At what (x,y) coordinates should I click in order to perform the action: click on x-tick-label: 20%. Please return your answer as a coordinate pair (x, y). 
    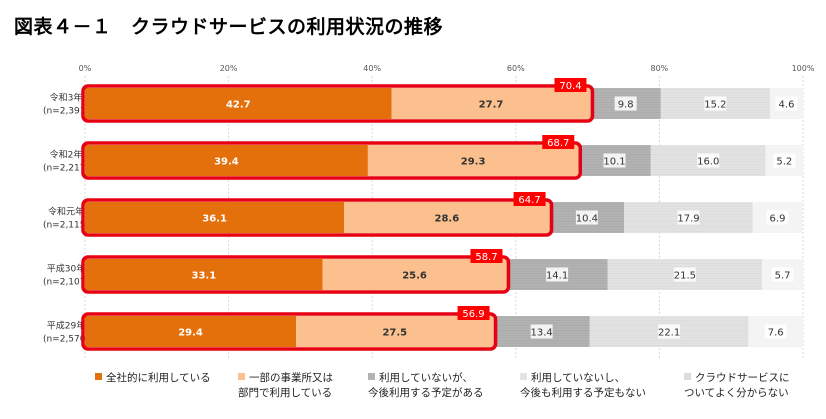
    Looking at the image, I should click on (229, 68).